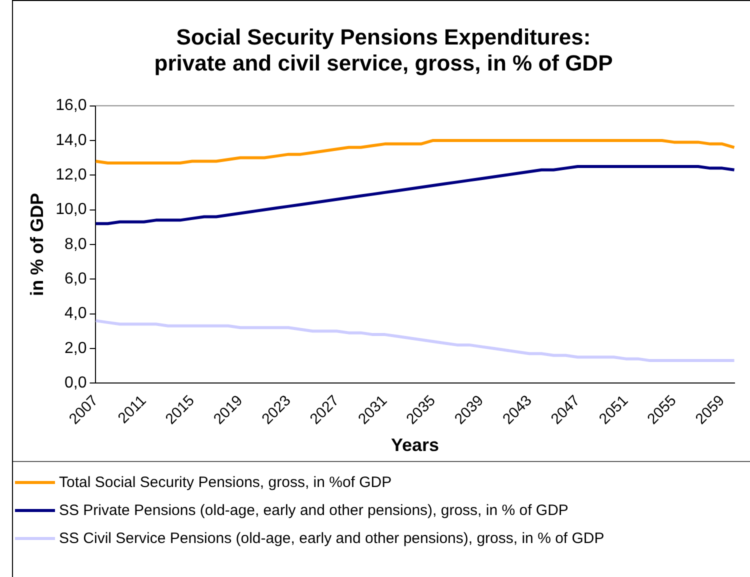 The width and height of the screenshot is (750, 577). I want to click on y-tick-label: 2,0, so click(75, 348).